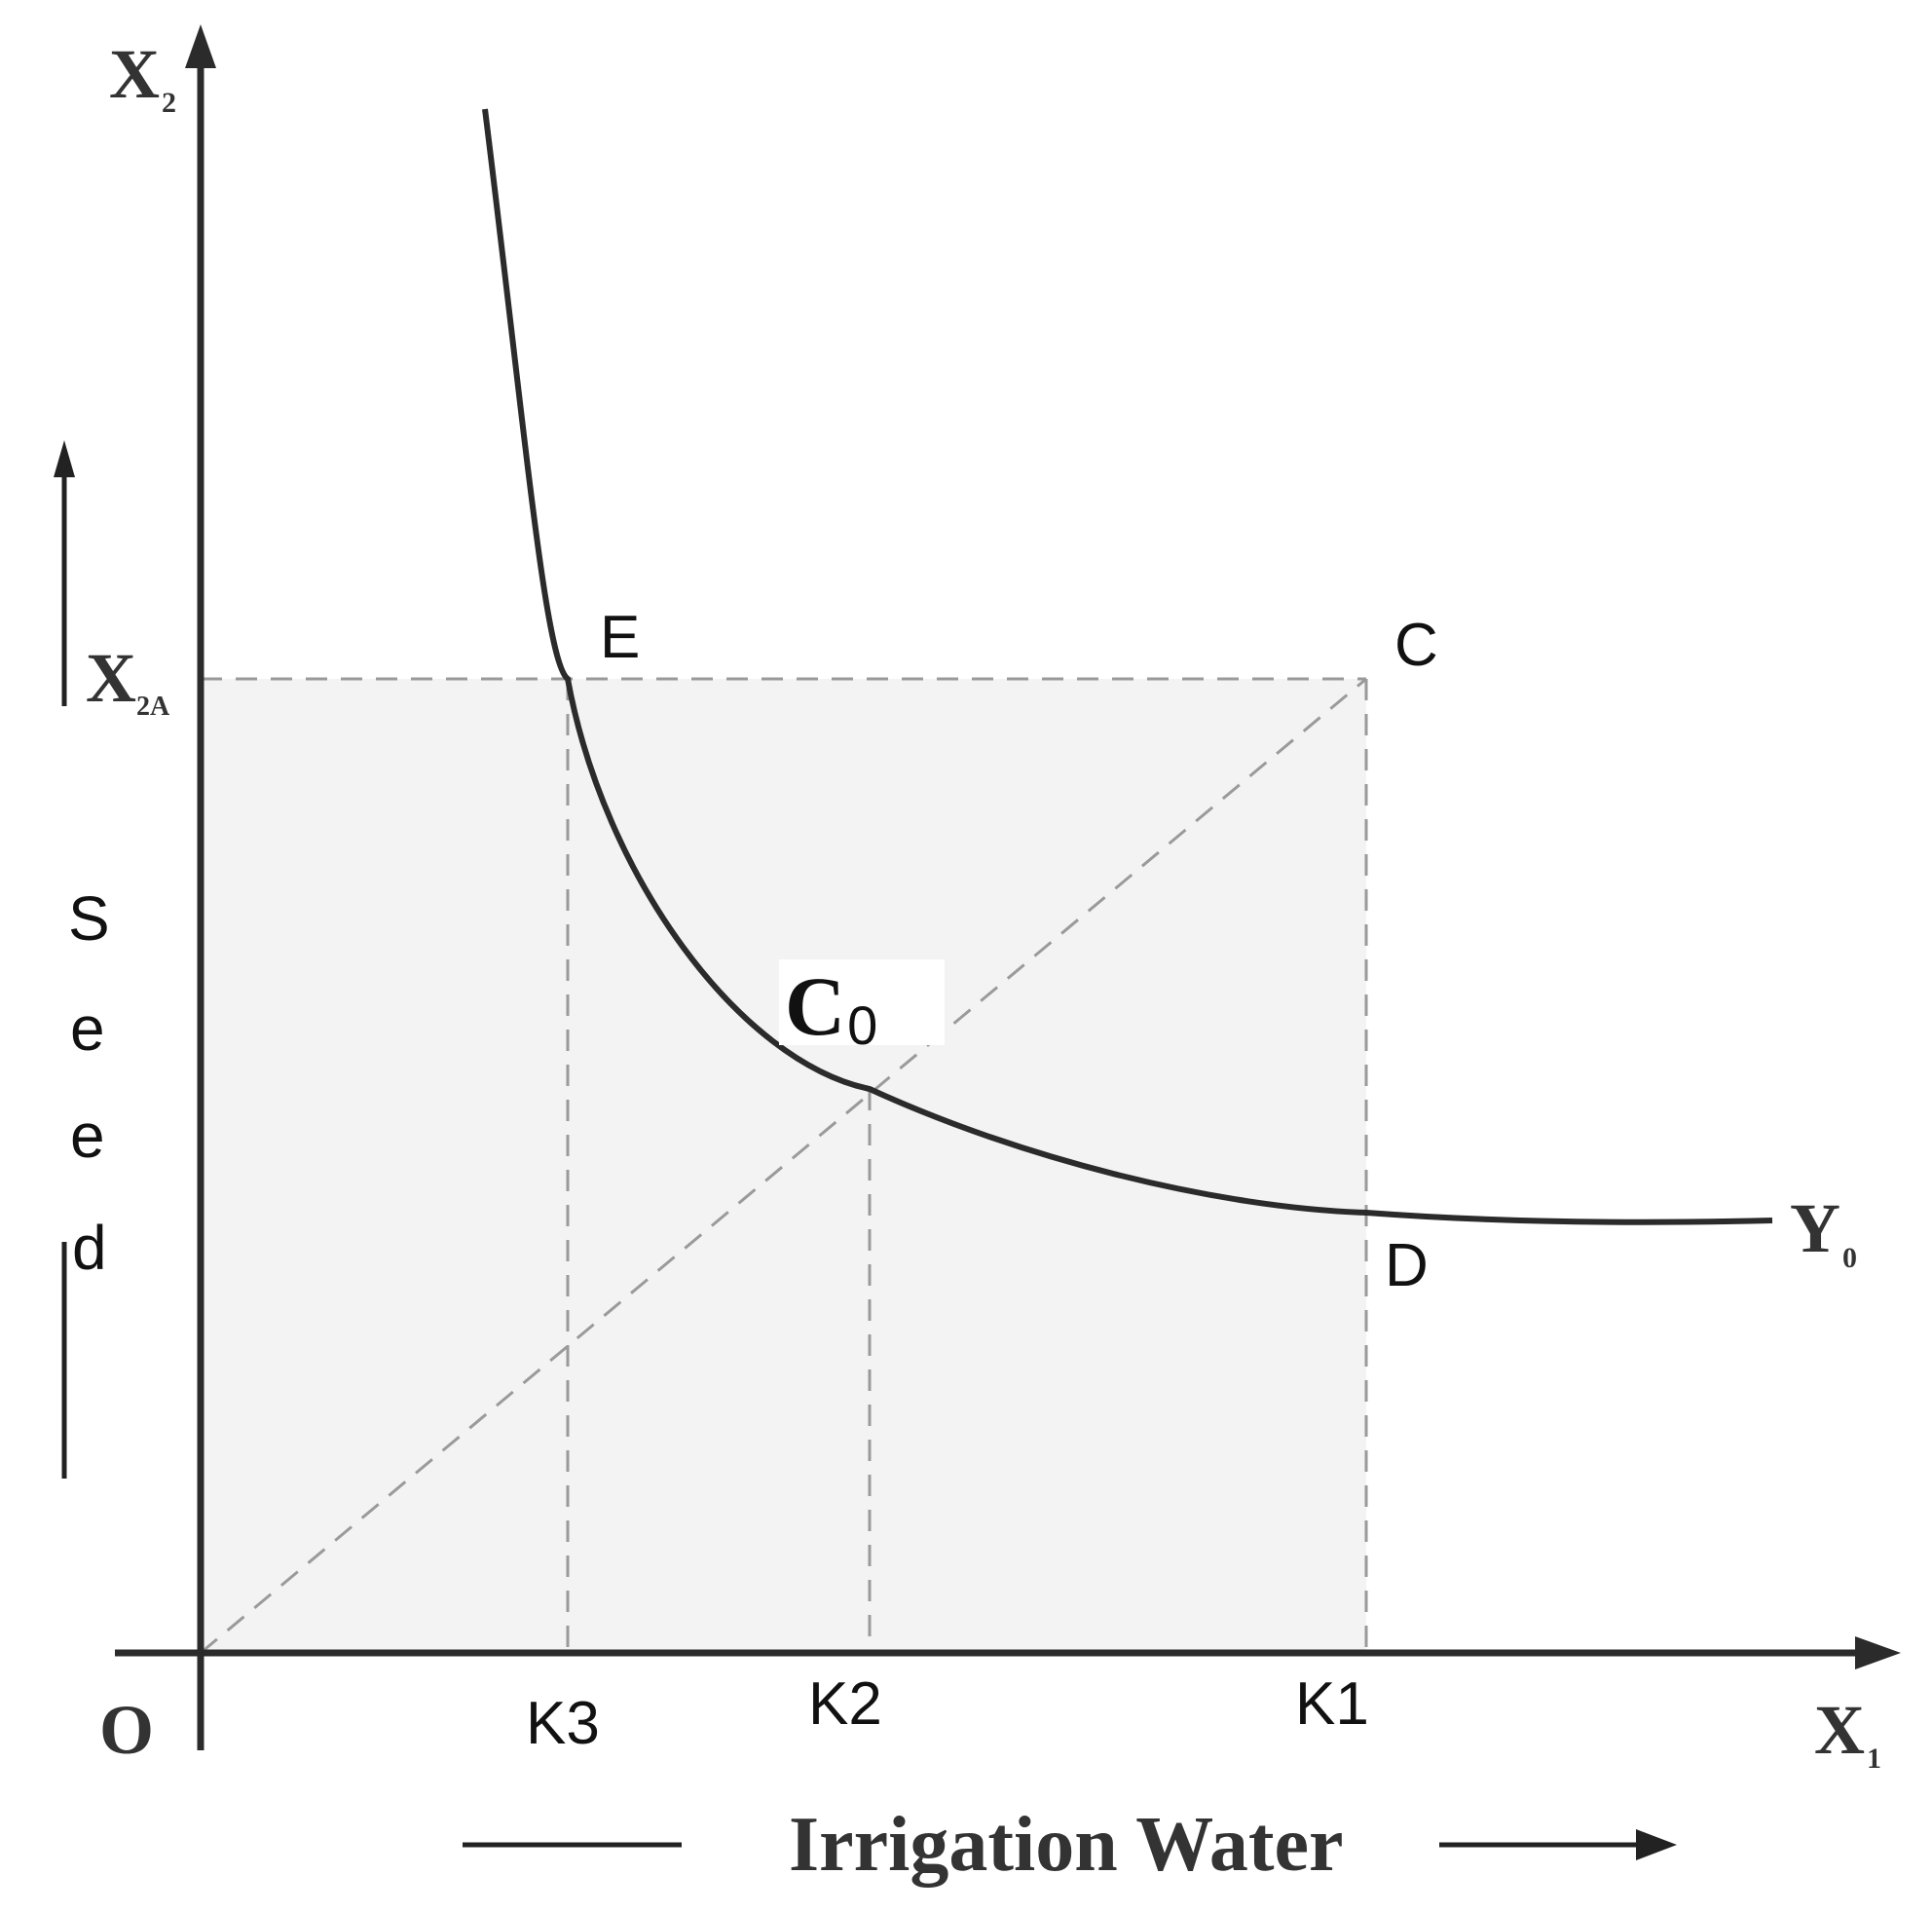 The width and height of the screenshot is (1932, 1912). What do you see at coordinates (90, 1248) in the screenshot?
I see `y-title-letter-d: d` at bounding box center [90, 1248].